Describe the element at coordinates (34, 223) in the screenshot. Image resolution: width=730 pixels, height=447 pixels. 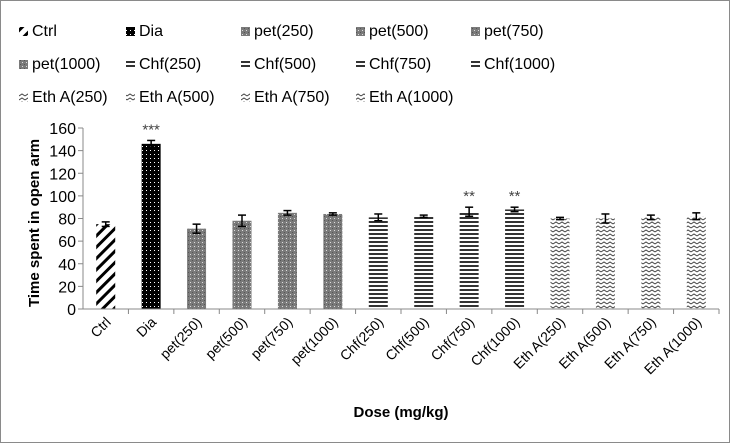
I see `y-axis-label: Time spent in open arm` at that location.